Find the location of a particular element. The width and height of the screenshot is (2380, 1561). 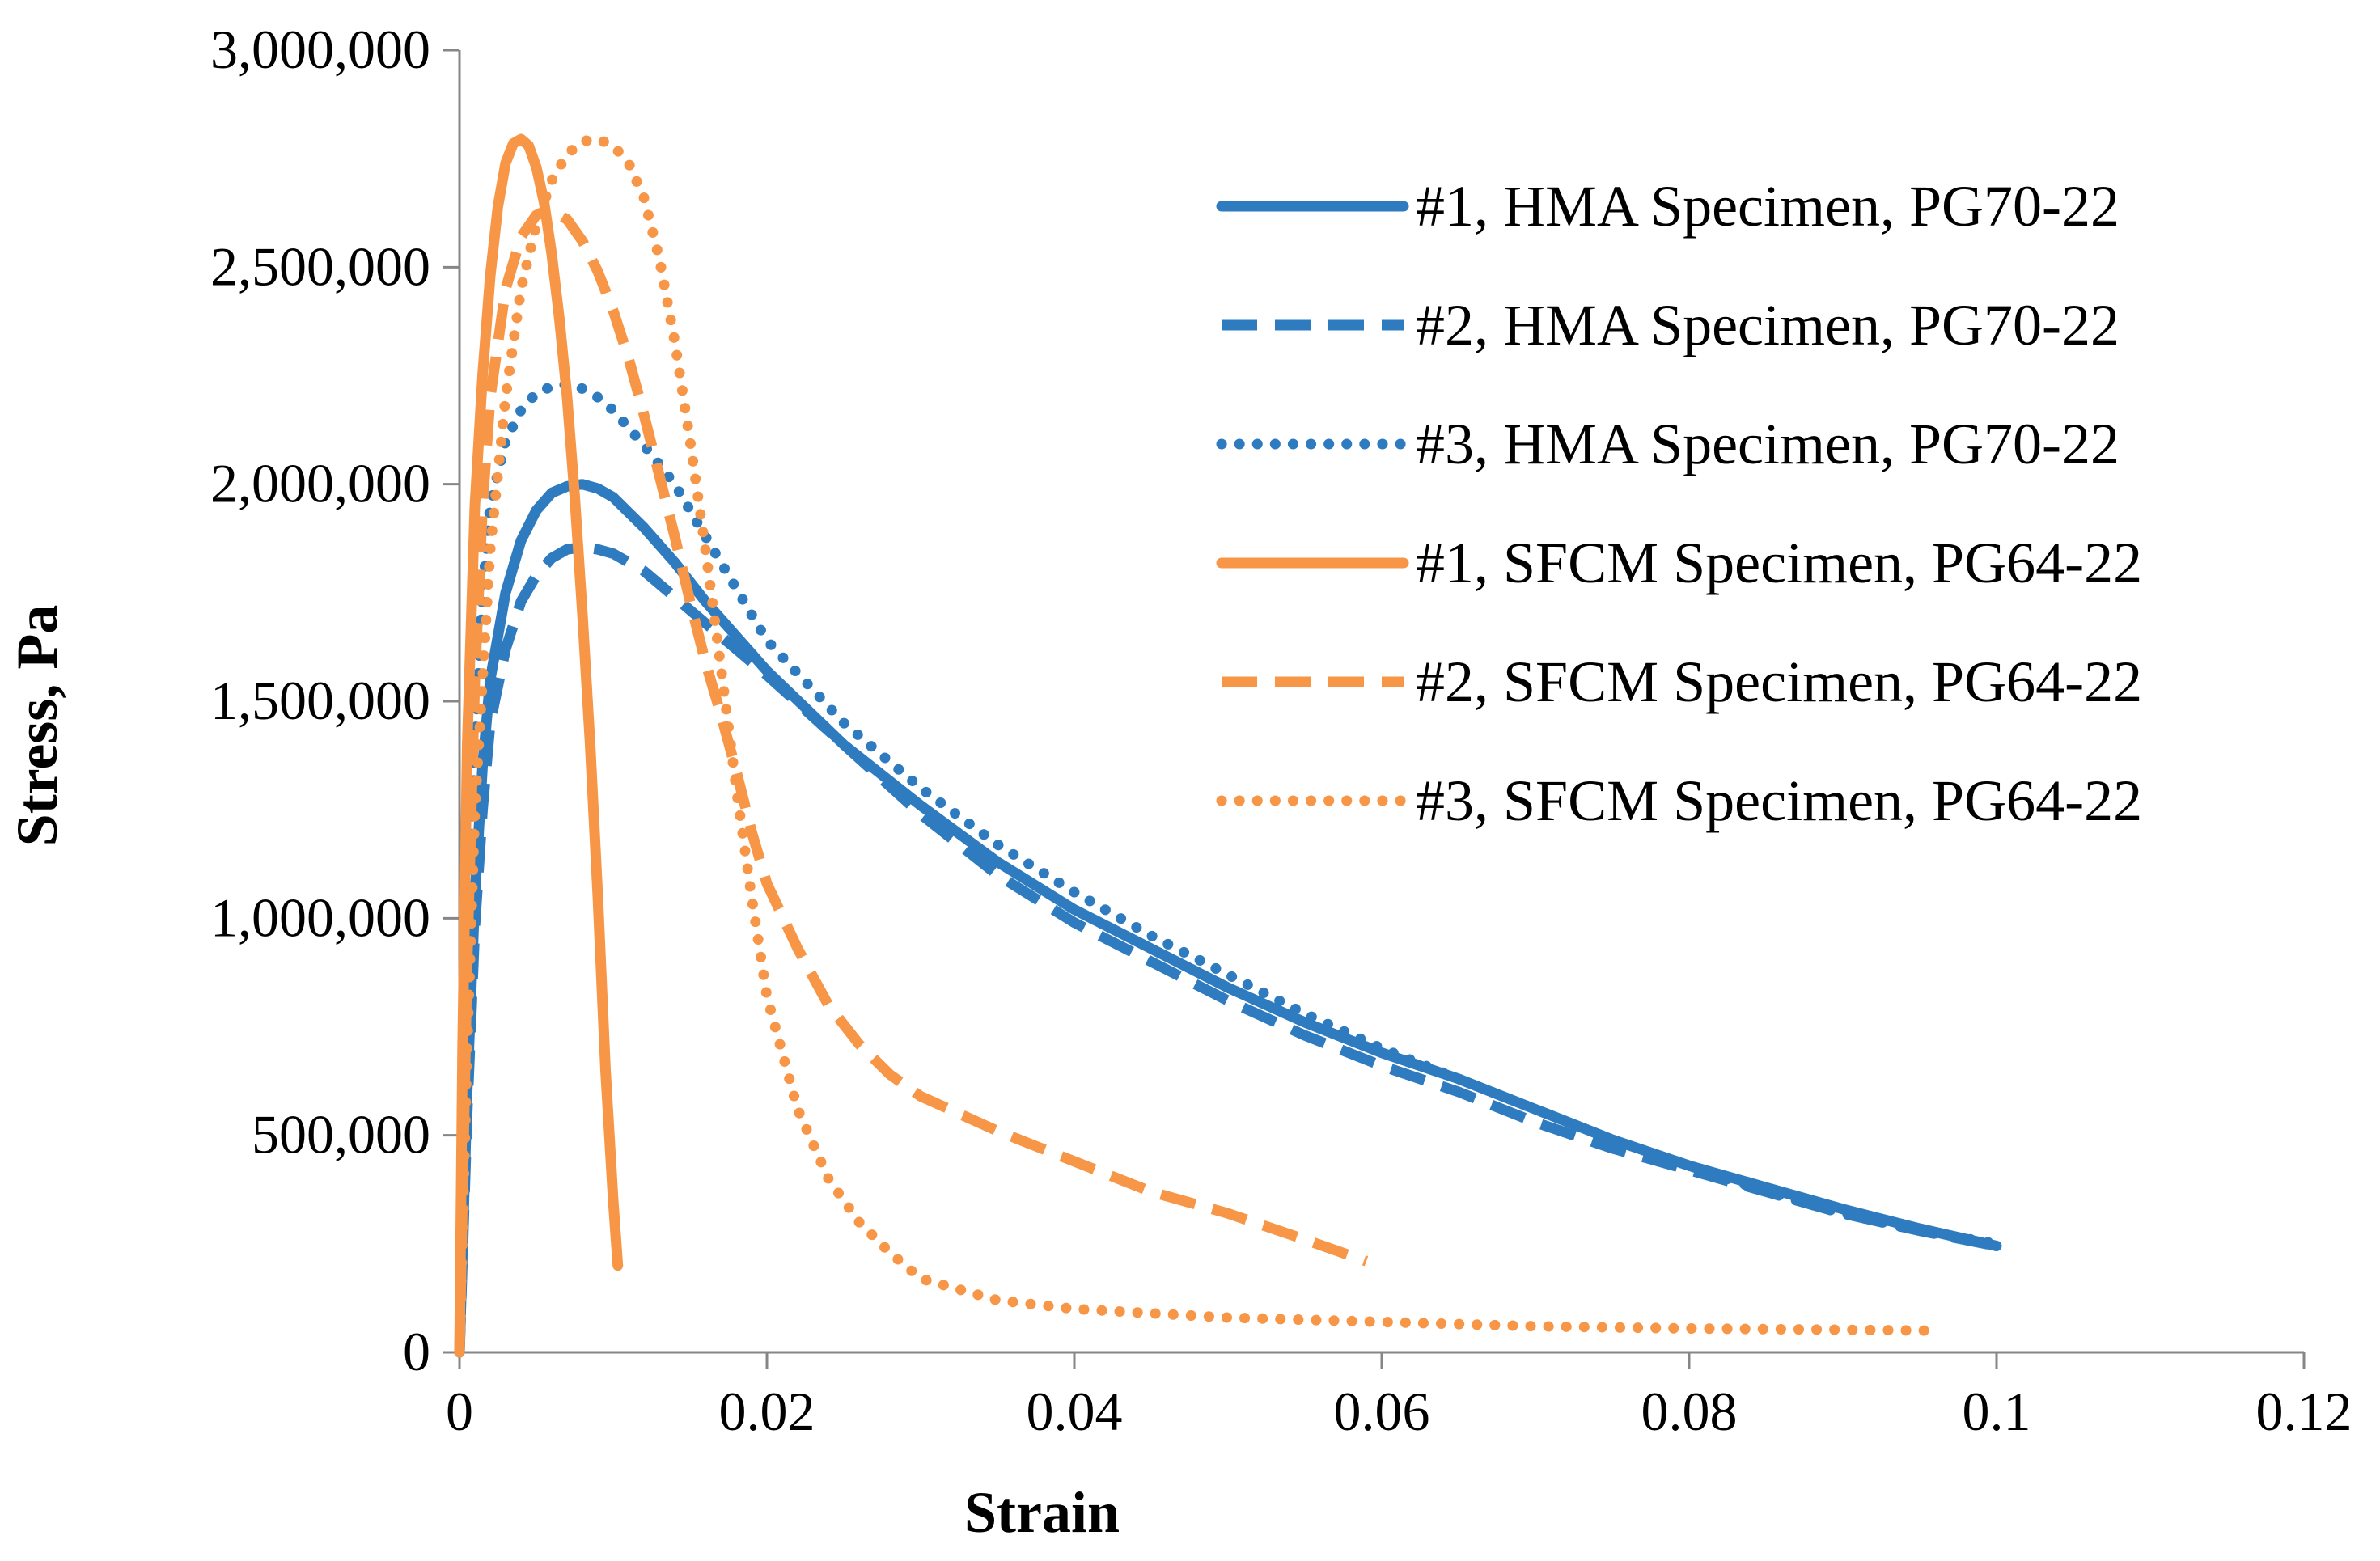

legend-label-5: #2, SFCM Specimen, PG64-22 is located at coordinates (1779, 681).